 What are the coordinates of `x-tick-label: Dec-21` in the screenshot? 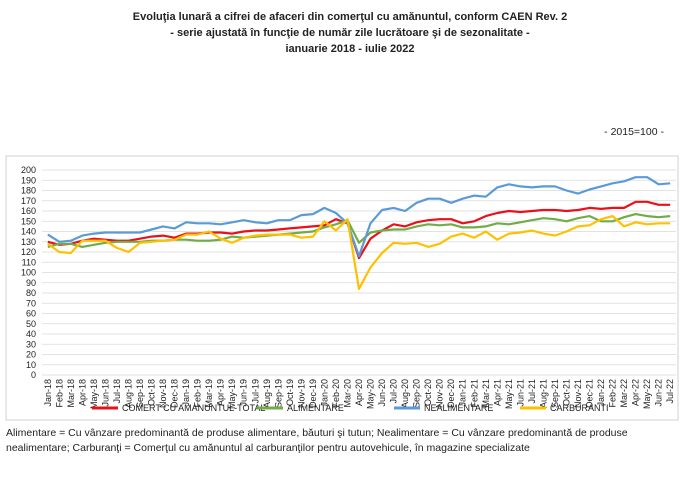 It's located at (590, 393).